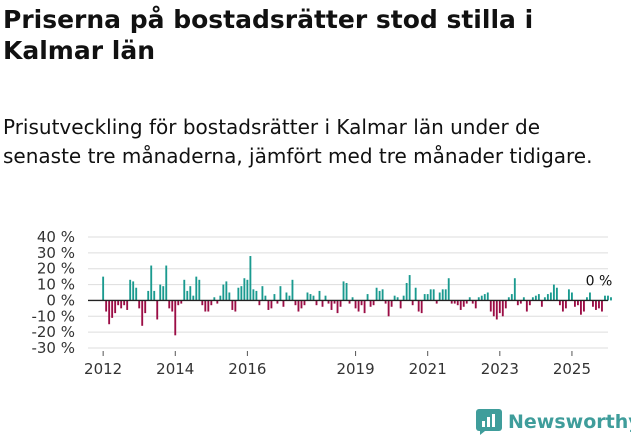 Image resolution: width=631 pixels, height=439 pixels. What do you see at coordinates (572, 369) in the screenshot?
I see `x-tick-label: 2025` at bounding box center [572, 369].